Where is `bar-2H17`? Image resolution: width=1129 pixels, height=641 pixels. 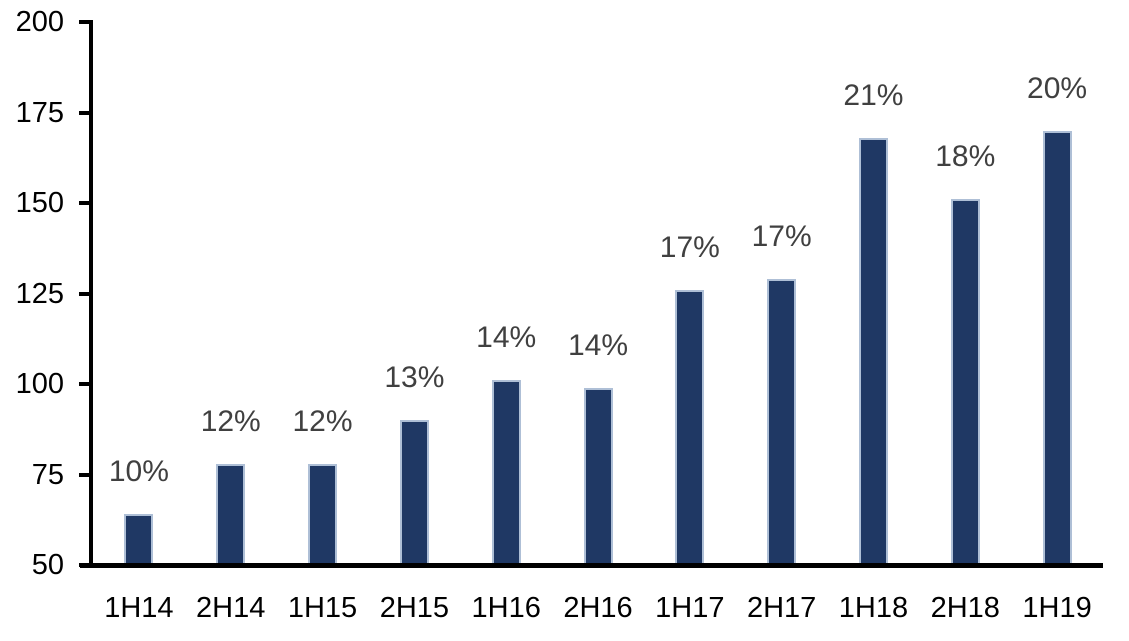 bar-2H17 is located at coordinates (782, 423).